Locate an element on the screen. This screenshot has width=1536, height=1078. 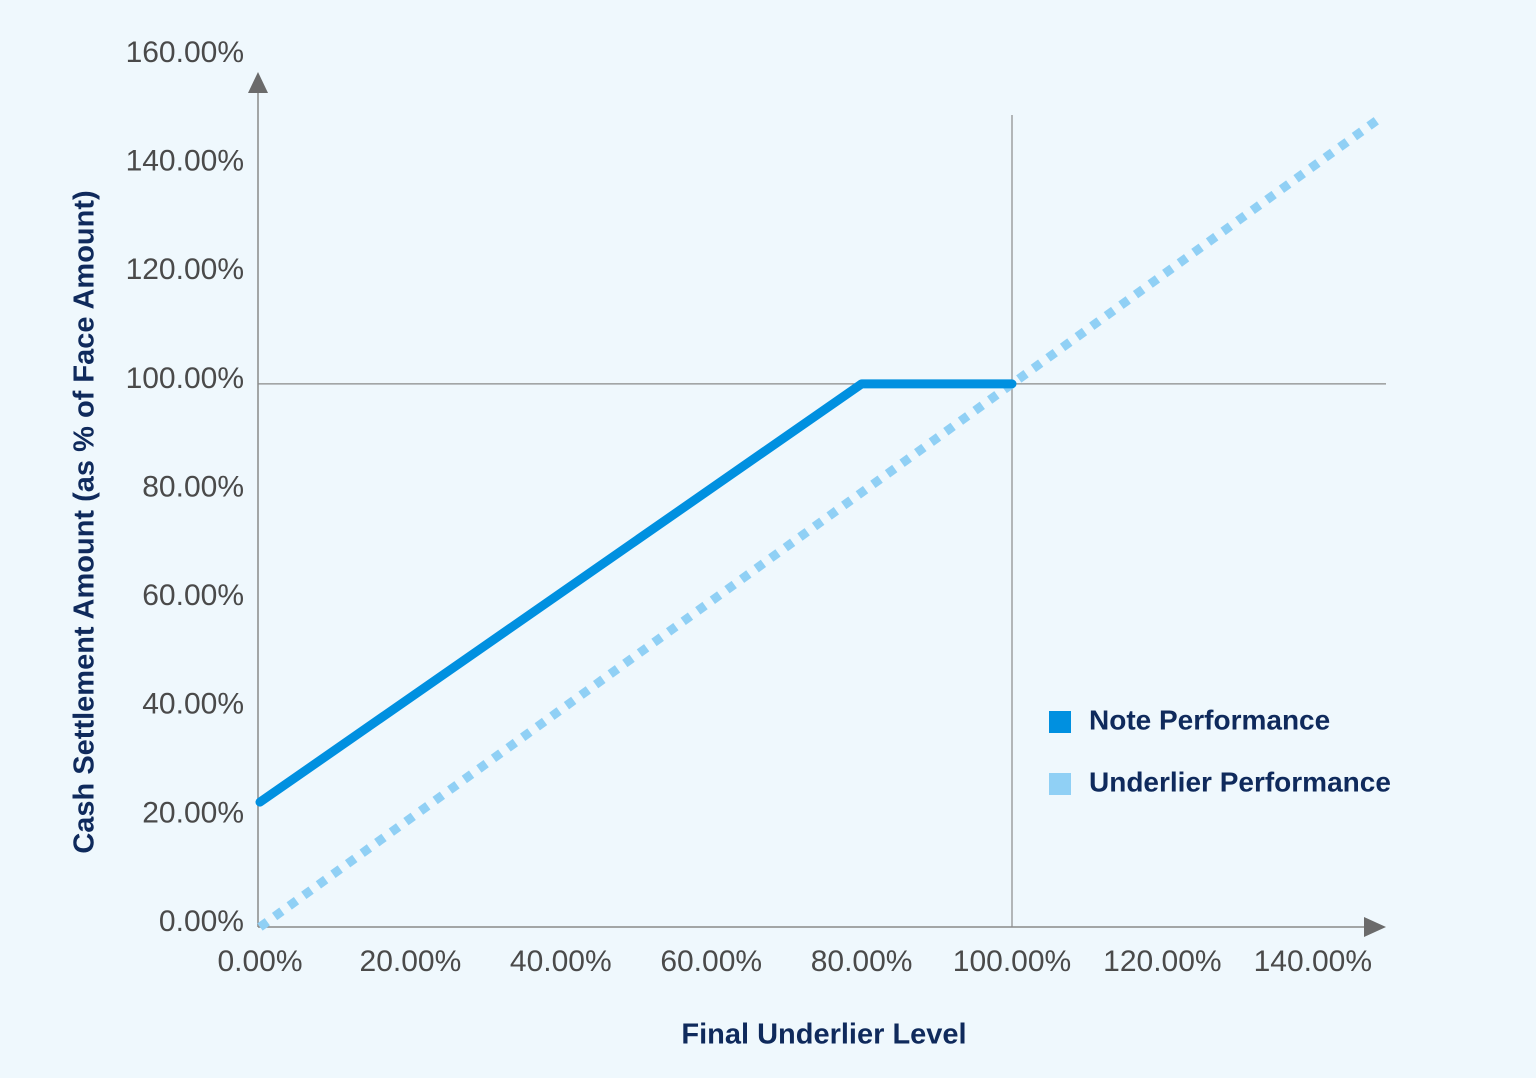
x-tick-label: 0.00% is located at coordinates (259, 961).